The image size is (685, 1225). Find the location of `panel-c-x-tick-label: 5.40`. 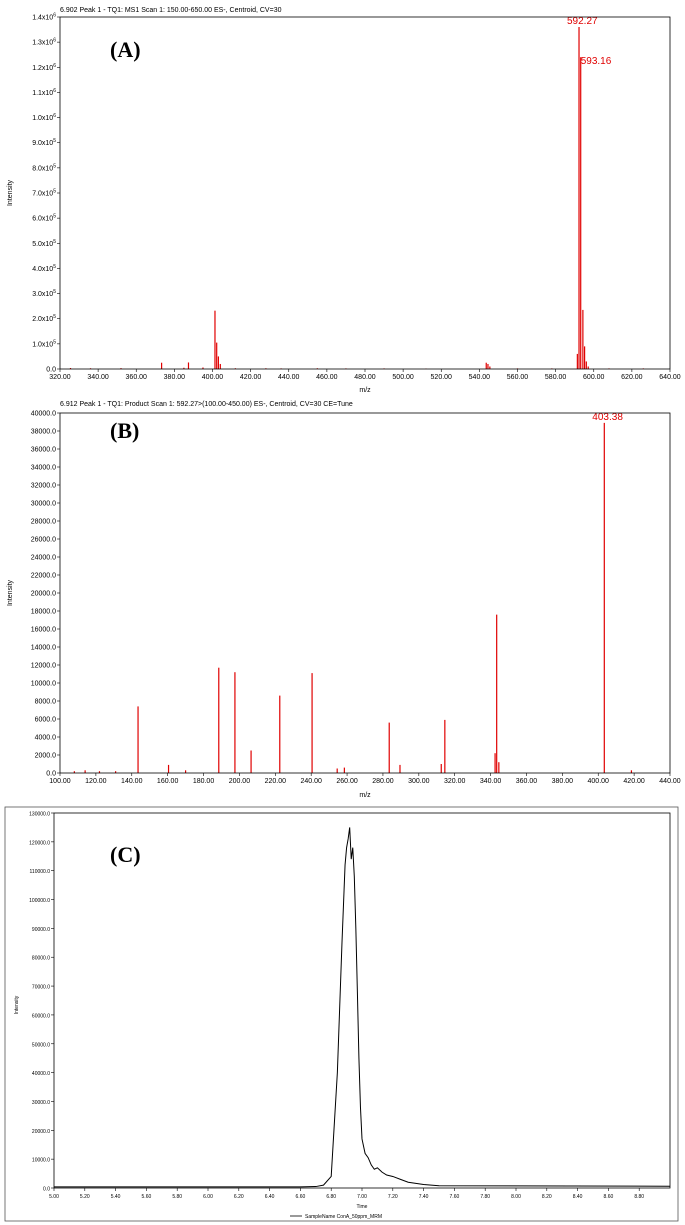

panel-c-x-tick-label: 5.40 is located at coordinates (116, 1197).